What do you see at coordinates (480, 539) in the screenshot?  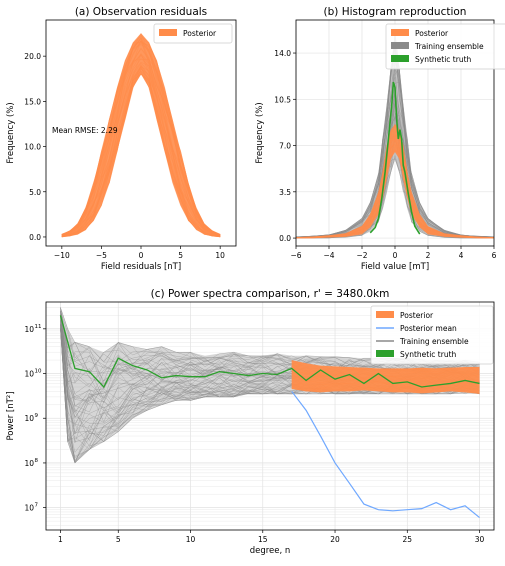 I see `x-tick-label: 30` at bounding box center [480, 539].